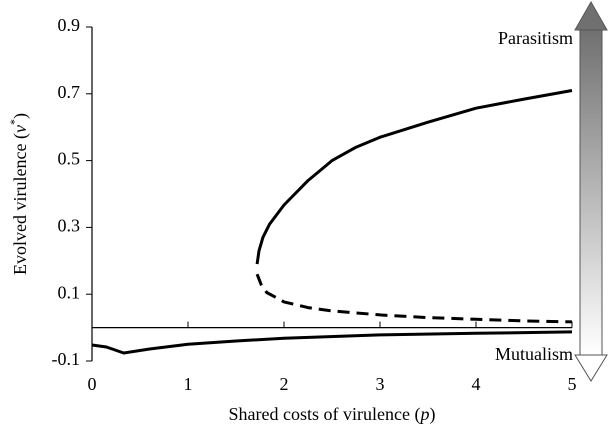  Describe the element at coordinates (380, 384) in the screenshot. I see `x-tick-label: 3` at that location.